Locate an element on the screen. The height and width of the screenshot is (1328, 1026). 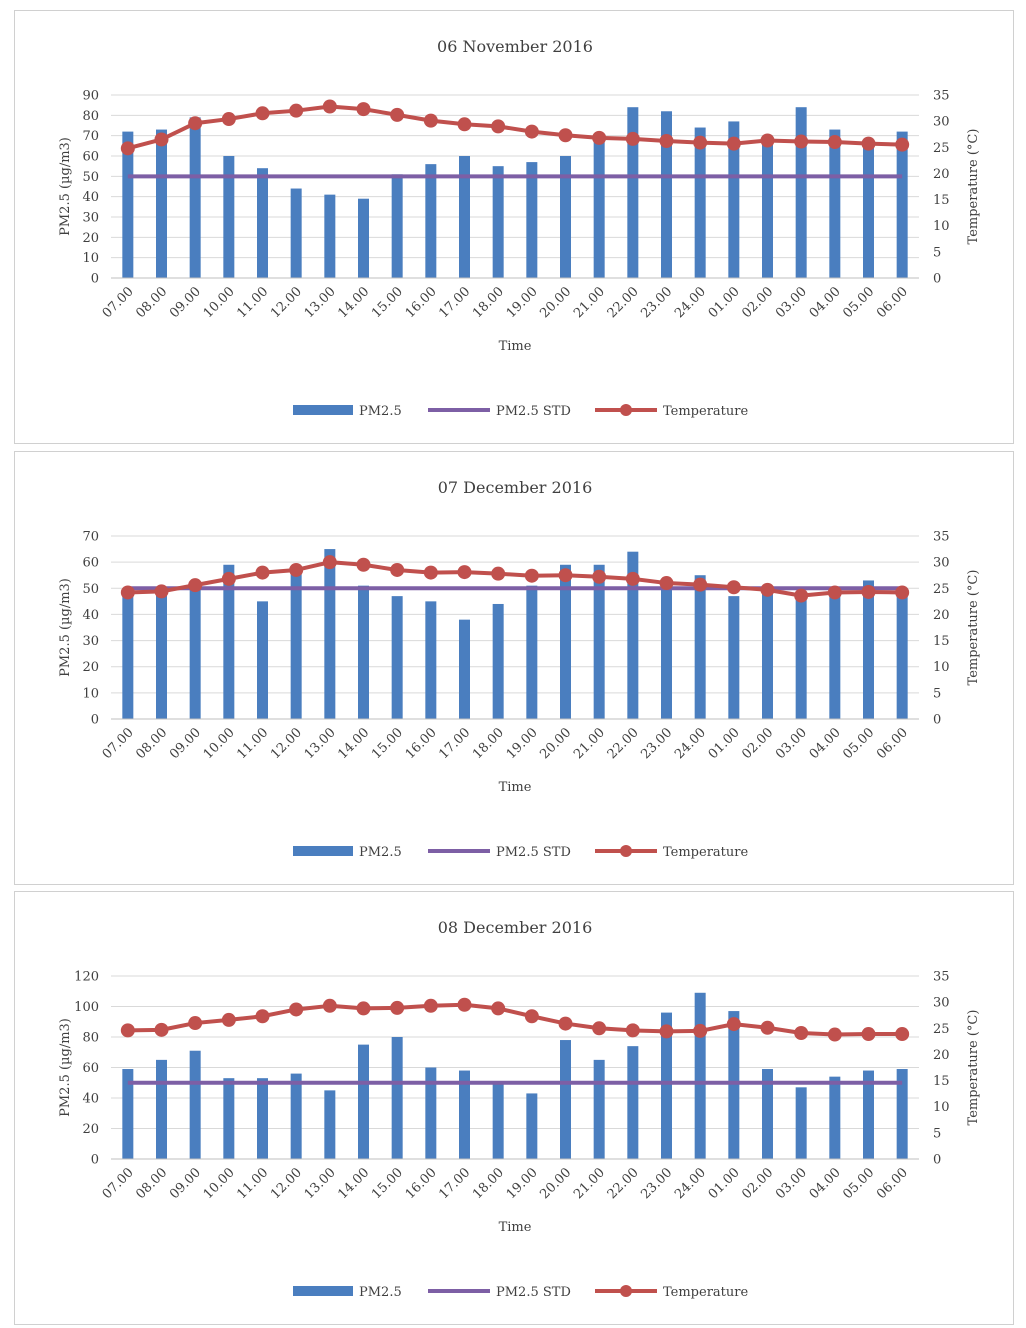
x-tick-label: 06.00 is located at coordinates (892, 743).